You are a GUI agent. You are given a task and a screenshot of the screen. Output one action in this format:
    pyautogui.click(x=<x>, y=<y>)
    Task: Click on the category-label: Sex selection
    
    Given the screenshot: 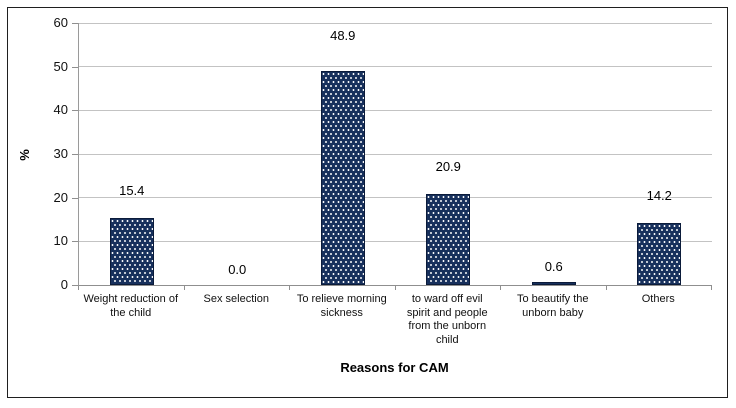 What is the action you would take?
    pyautogui.click(x=236, y=299)
    